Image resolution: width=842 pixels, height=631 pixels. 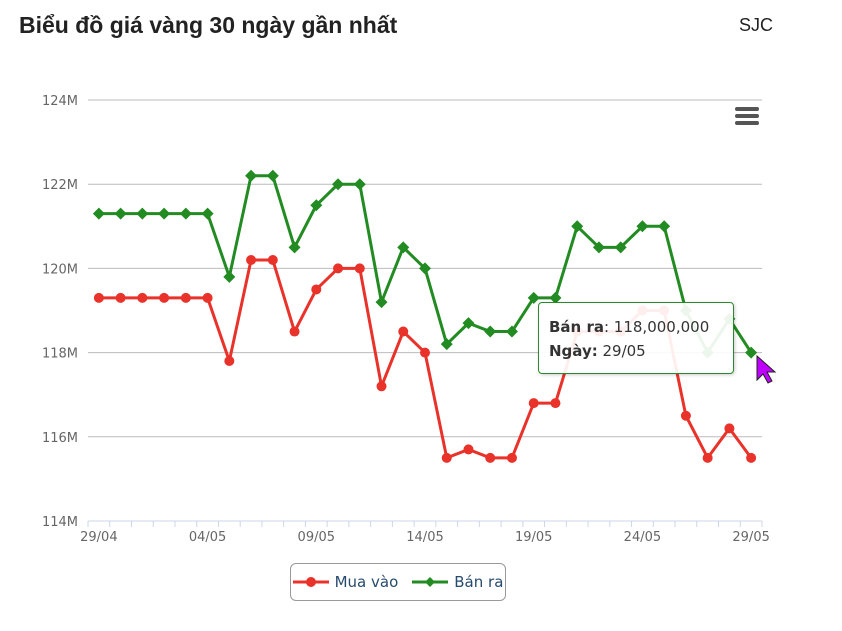 I want to click on brand-label: SJC, so click(x=756, y=25).